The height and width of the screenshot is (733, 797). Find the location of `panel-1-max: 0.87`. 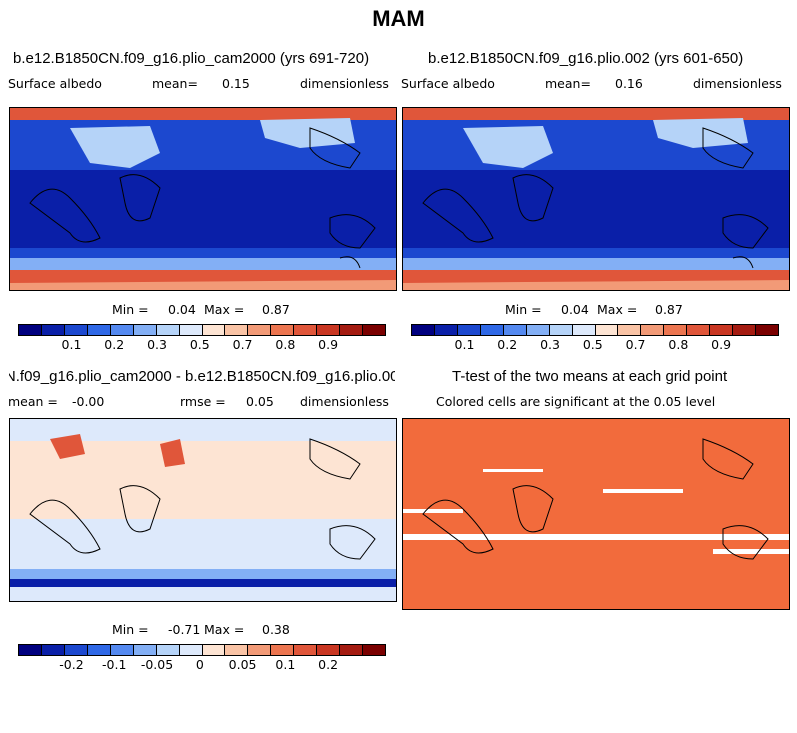

panel-1-max: 0.87 is located at coordinates (276, 309).